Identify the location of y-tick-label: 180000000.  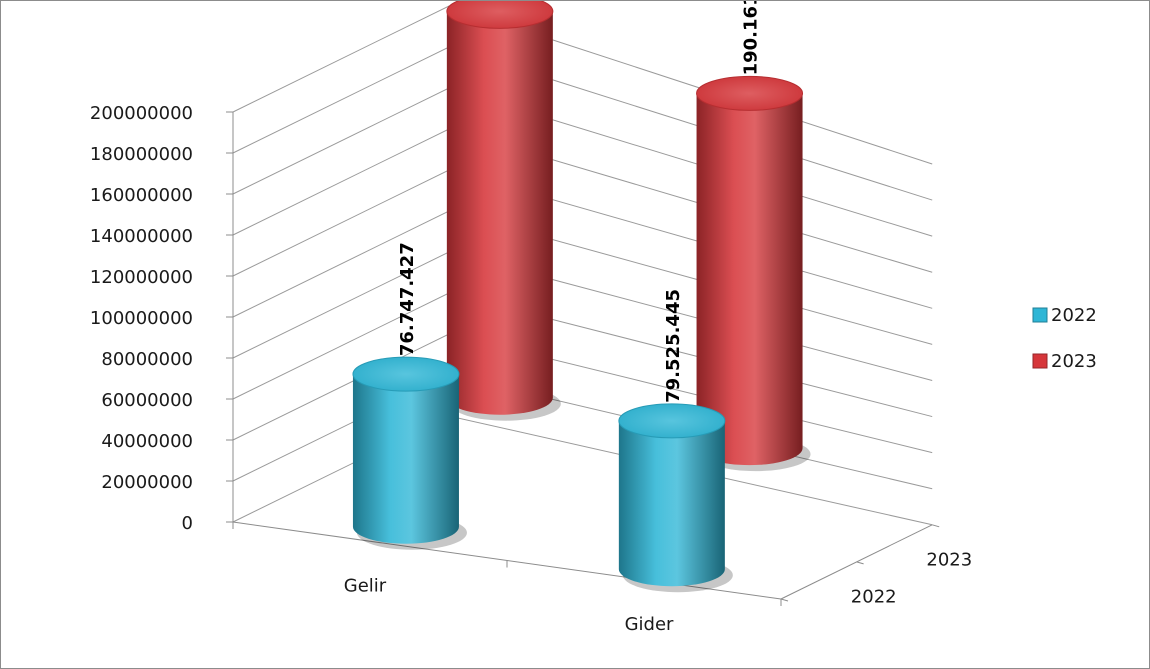
(141, 154).